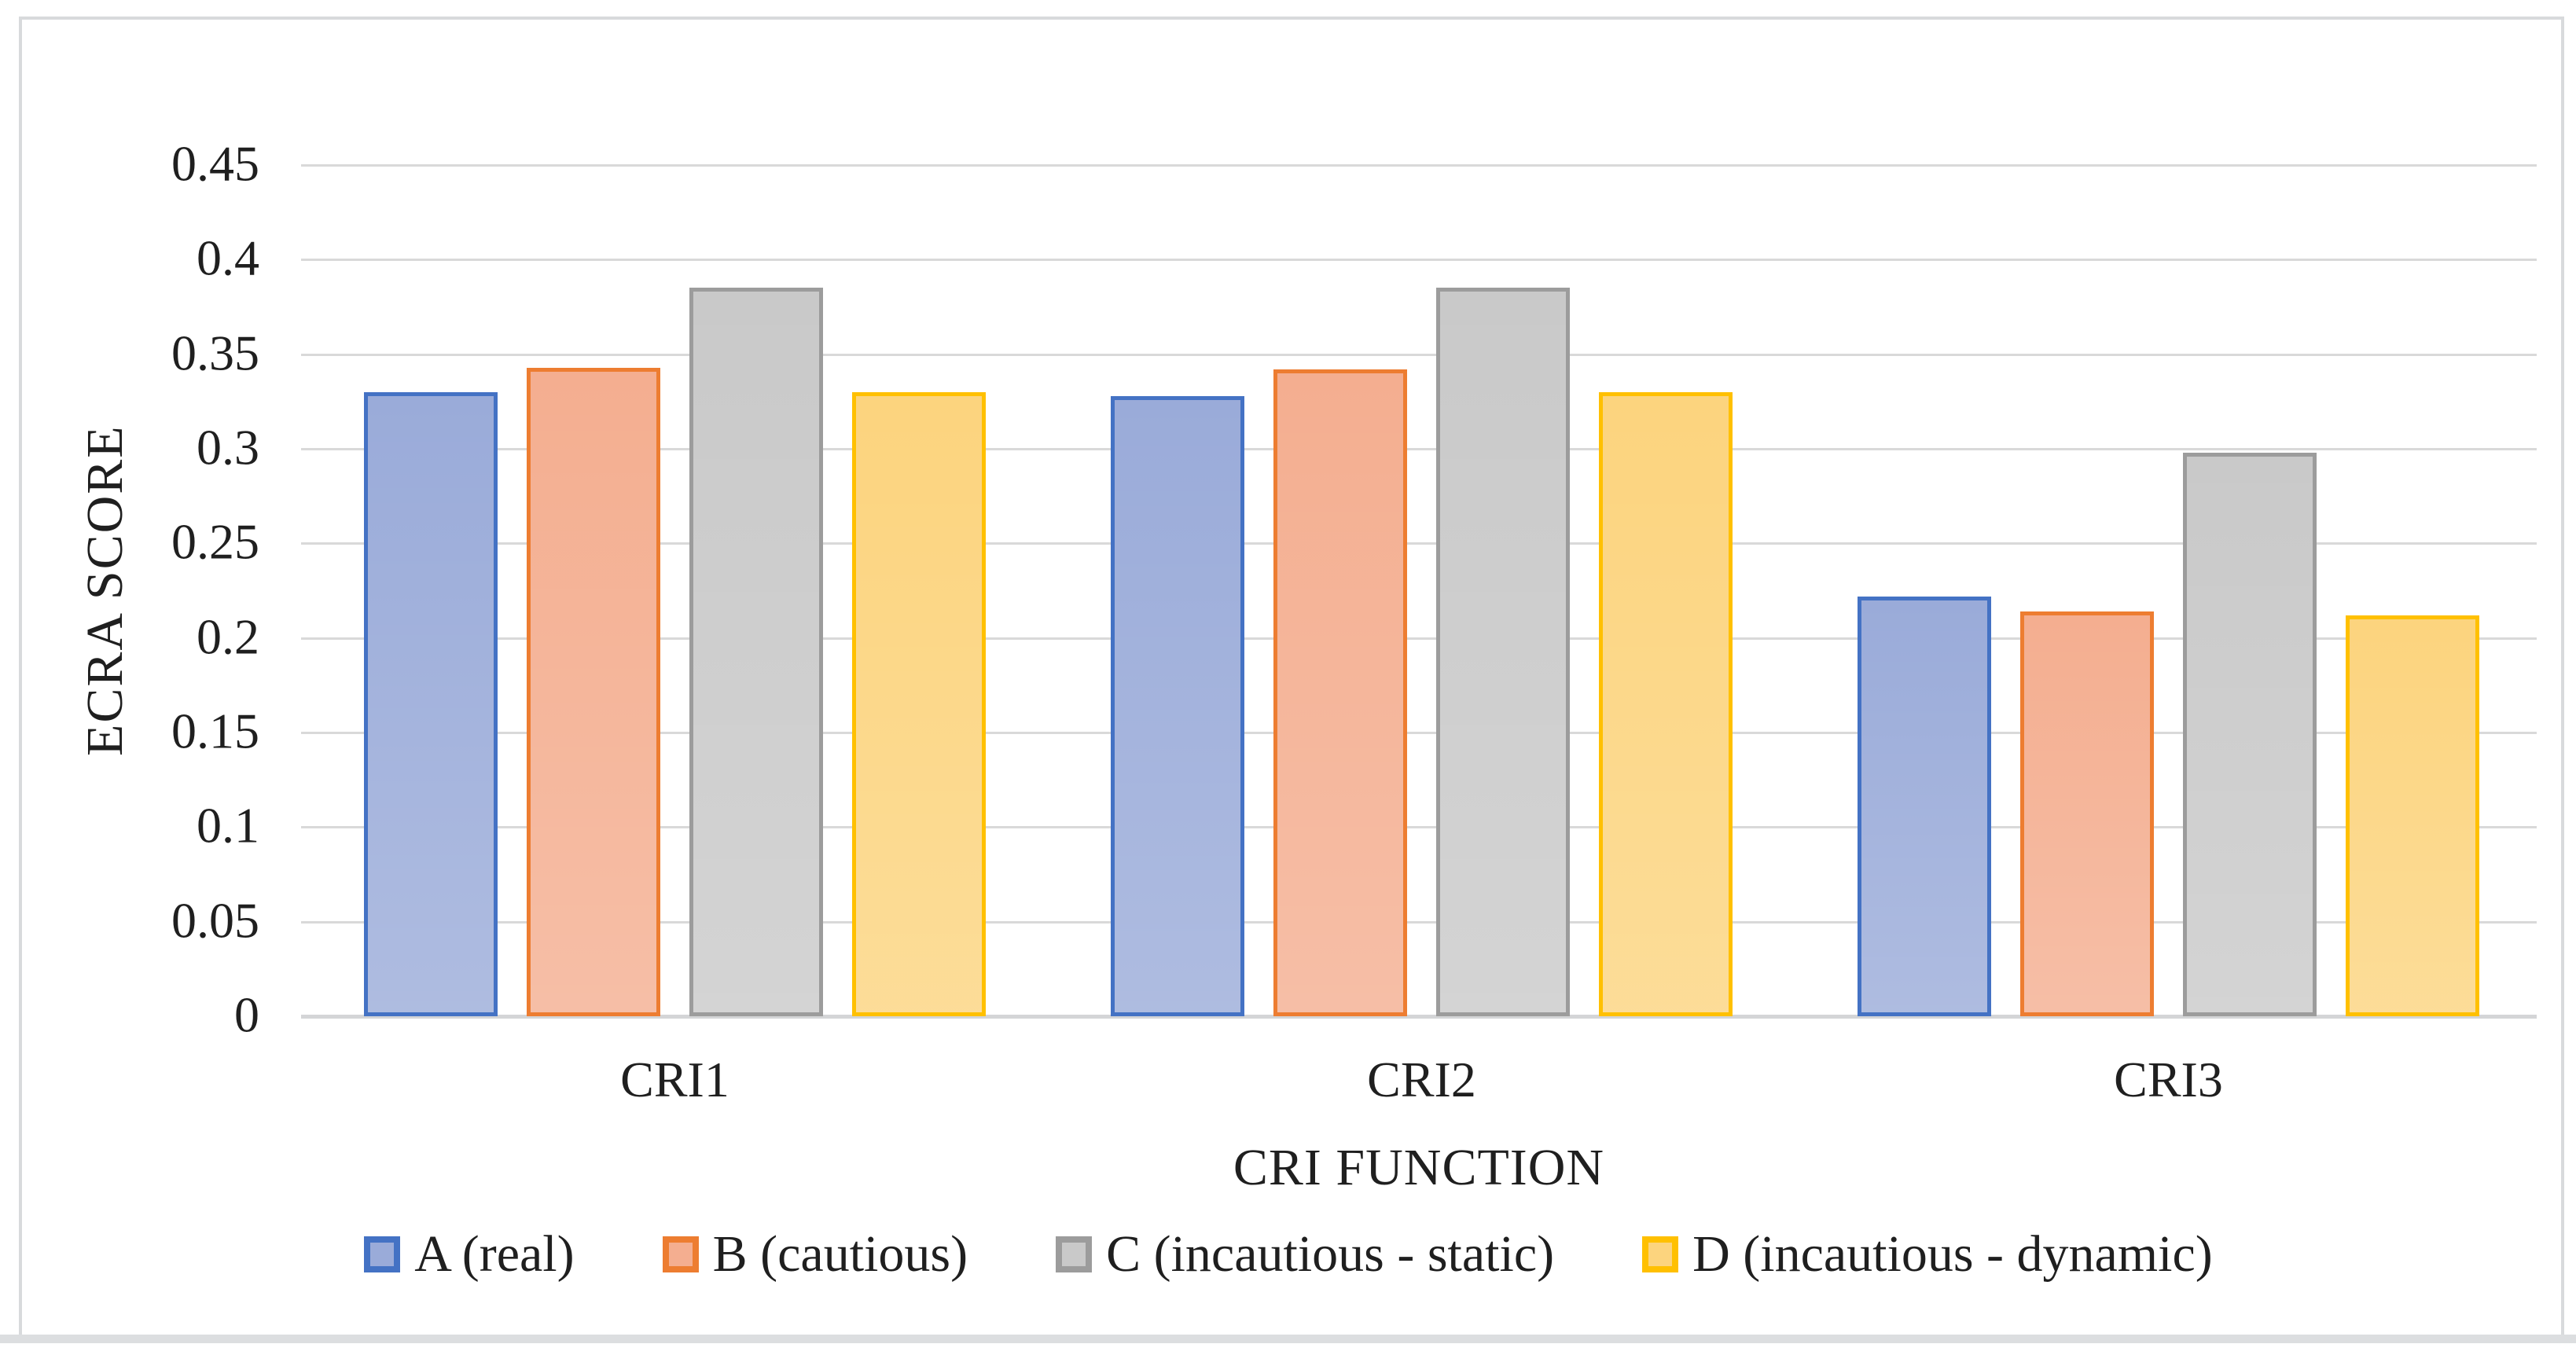  I want to click on legend-label: D (incautious - dynamic), so click(1952, 1254).